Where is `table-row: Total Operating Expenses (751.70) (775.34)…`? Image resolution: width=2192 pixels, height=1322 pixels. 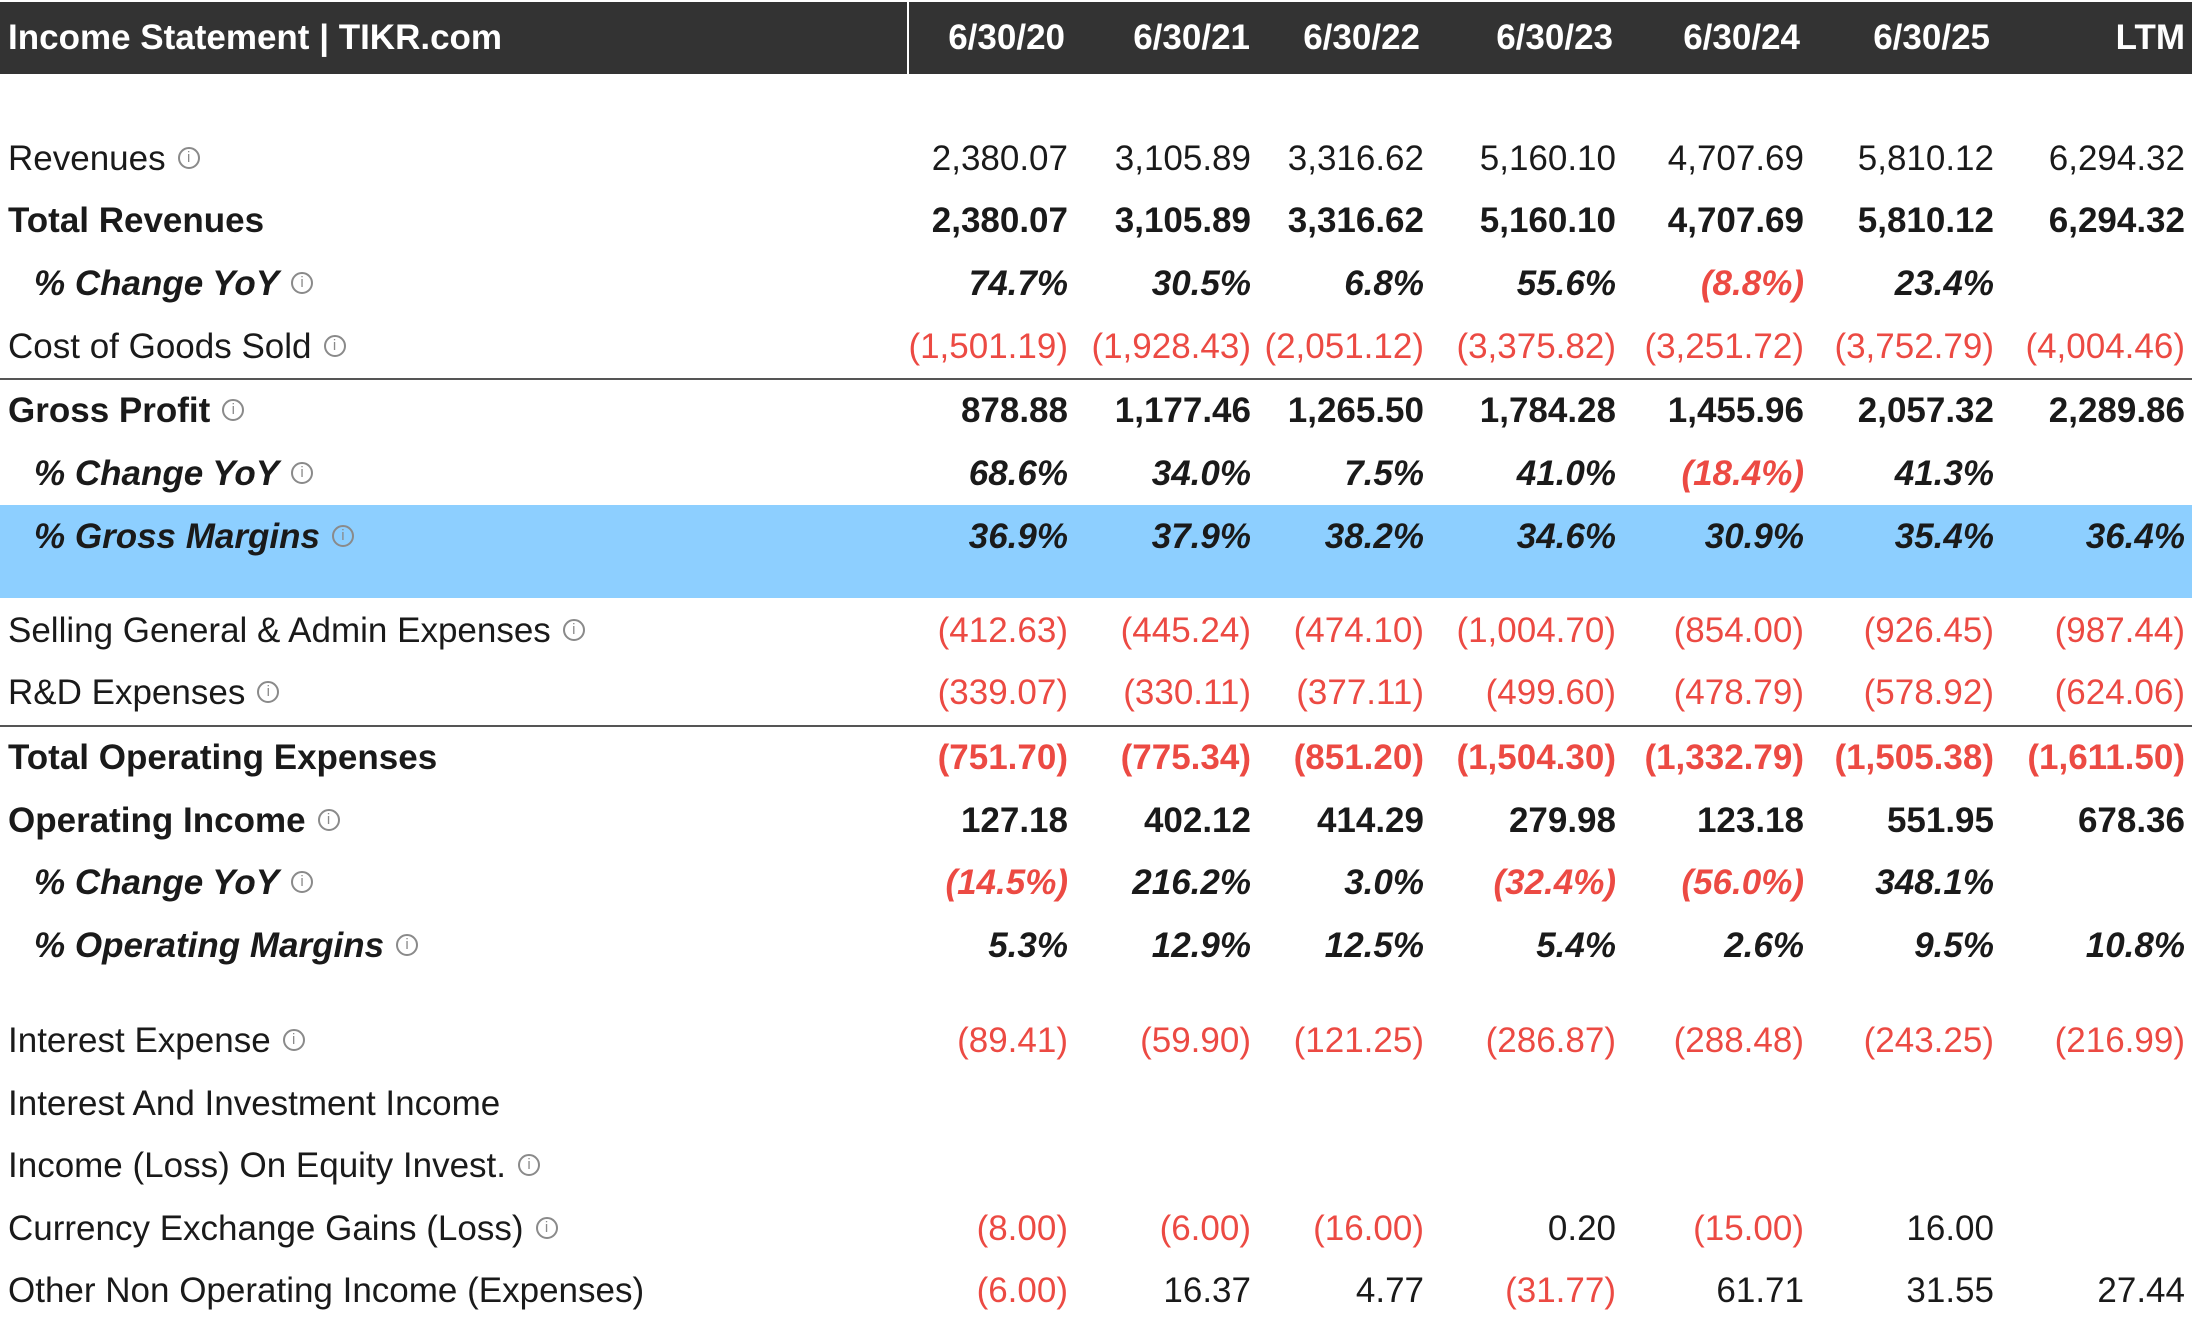
table-row: Total Operating Expenses (751.70) (775.34)… is located at coordinates (1096, 758).